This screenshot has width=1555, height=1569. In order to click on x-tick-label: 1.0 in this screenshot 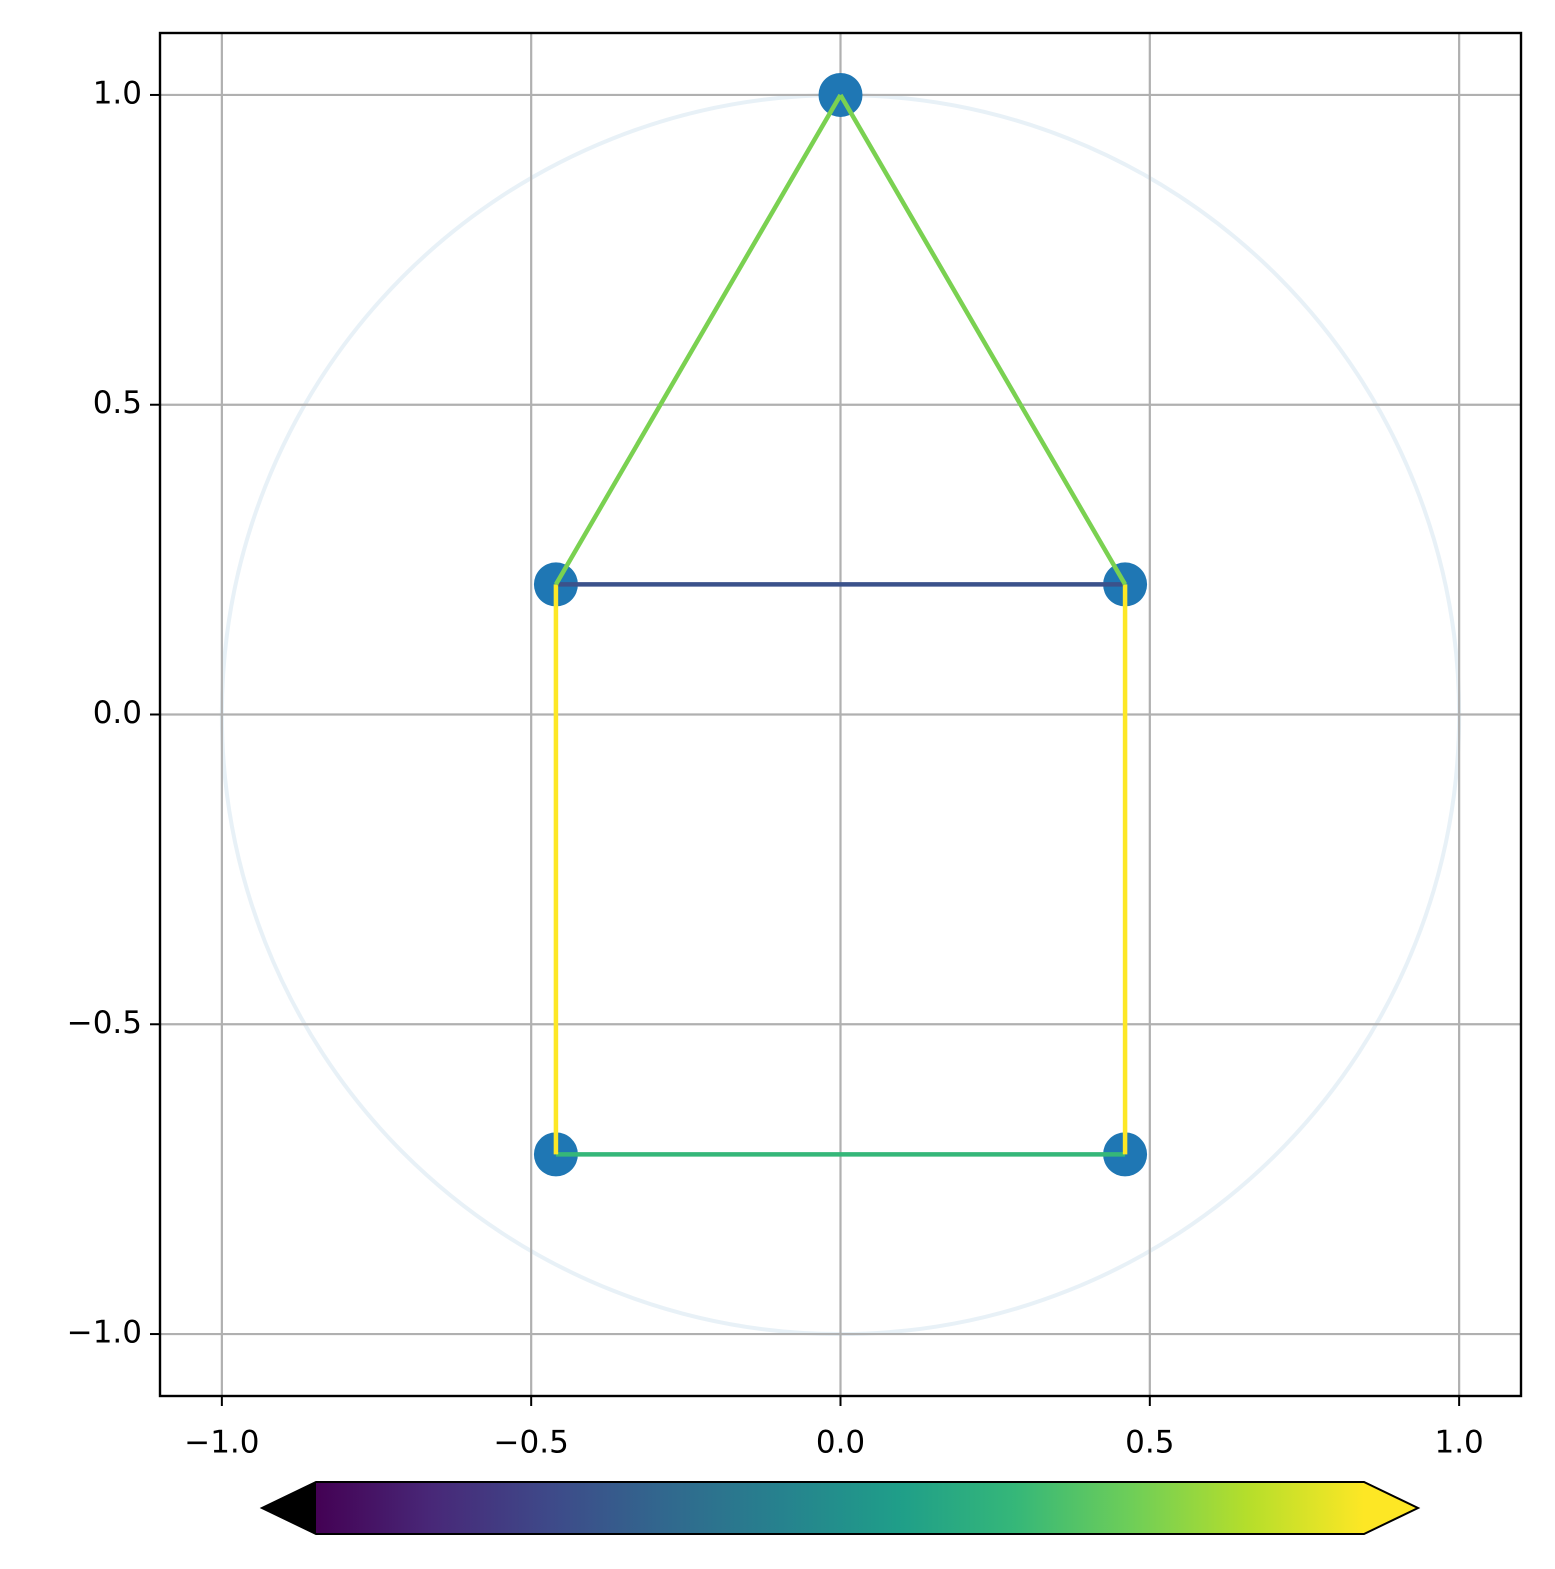, I will do `click(1458, 1443)`.